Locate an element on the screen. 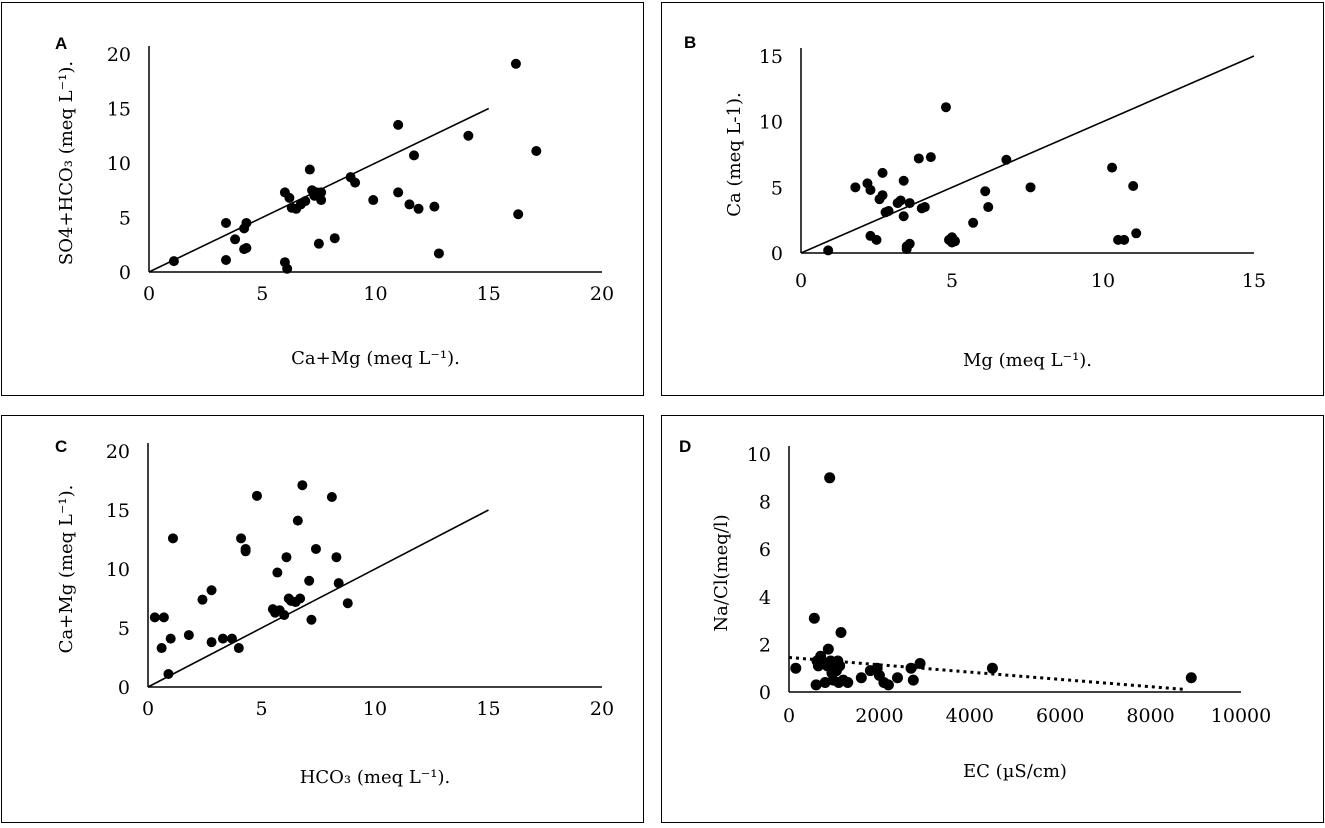 The image size is (1325, 828). x-tick-label-b: 0 is located at coordinates (801, 281).